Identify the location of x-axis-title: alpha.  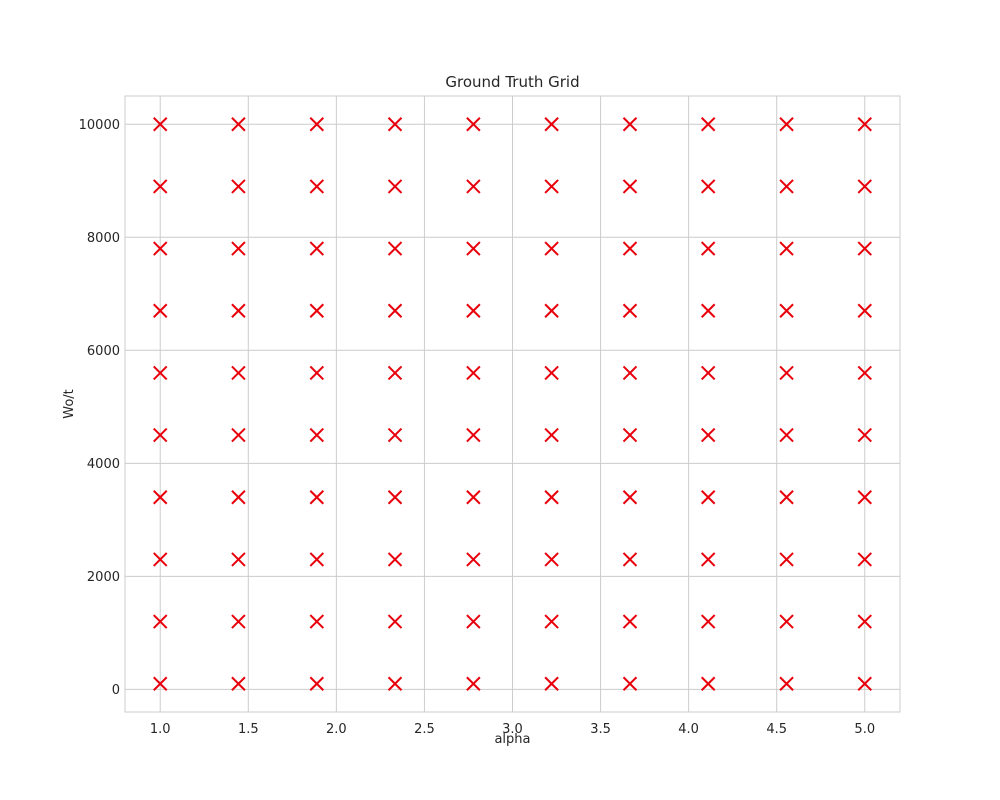
(512, 739).